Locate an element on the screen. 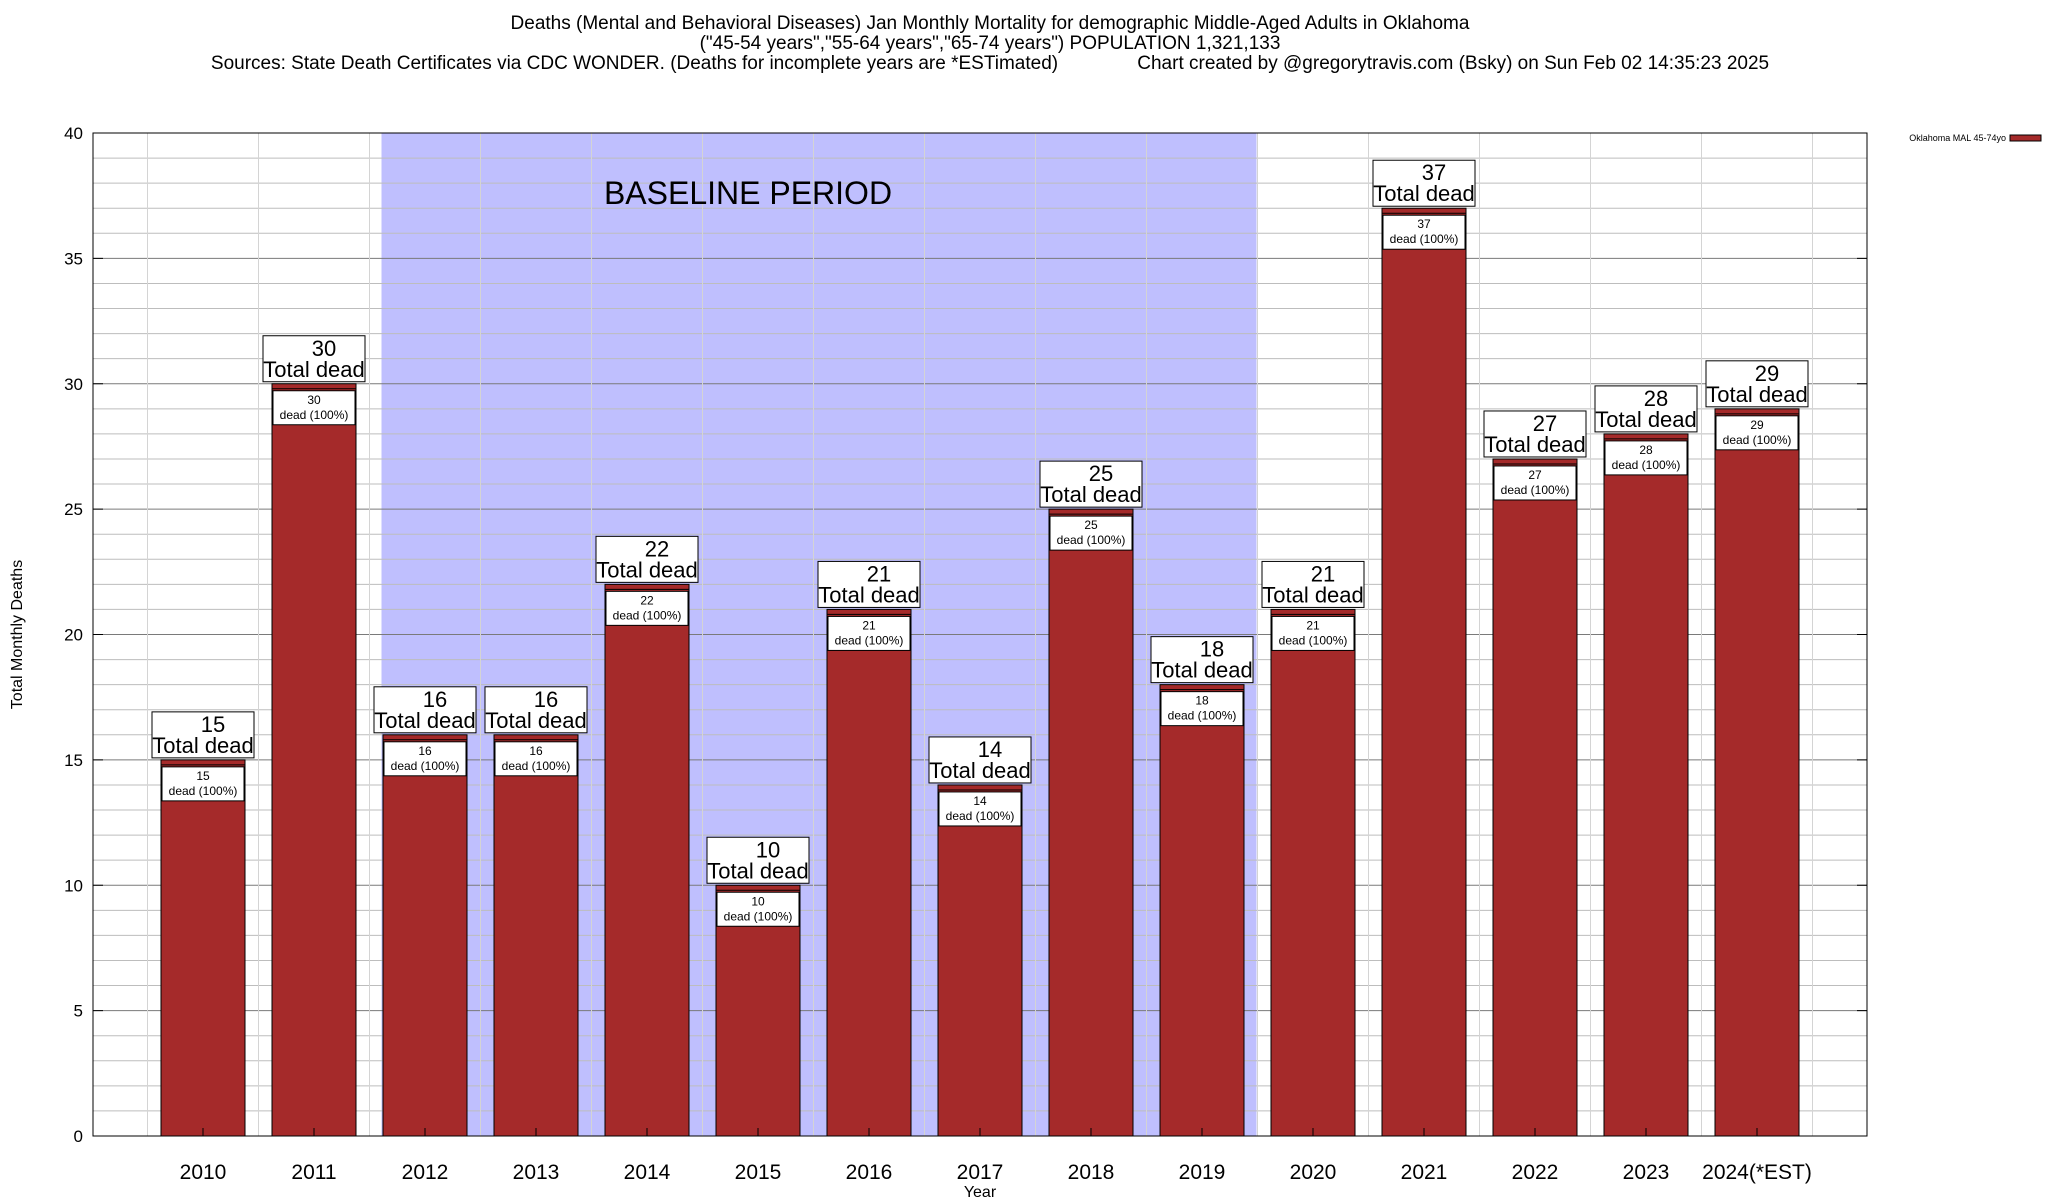 The height and width of the screenshot is (1200, 2048). bar-inner-value-label: 15 is located at coordinates (203, 776).